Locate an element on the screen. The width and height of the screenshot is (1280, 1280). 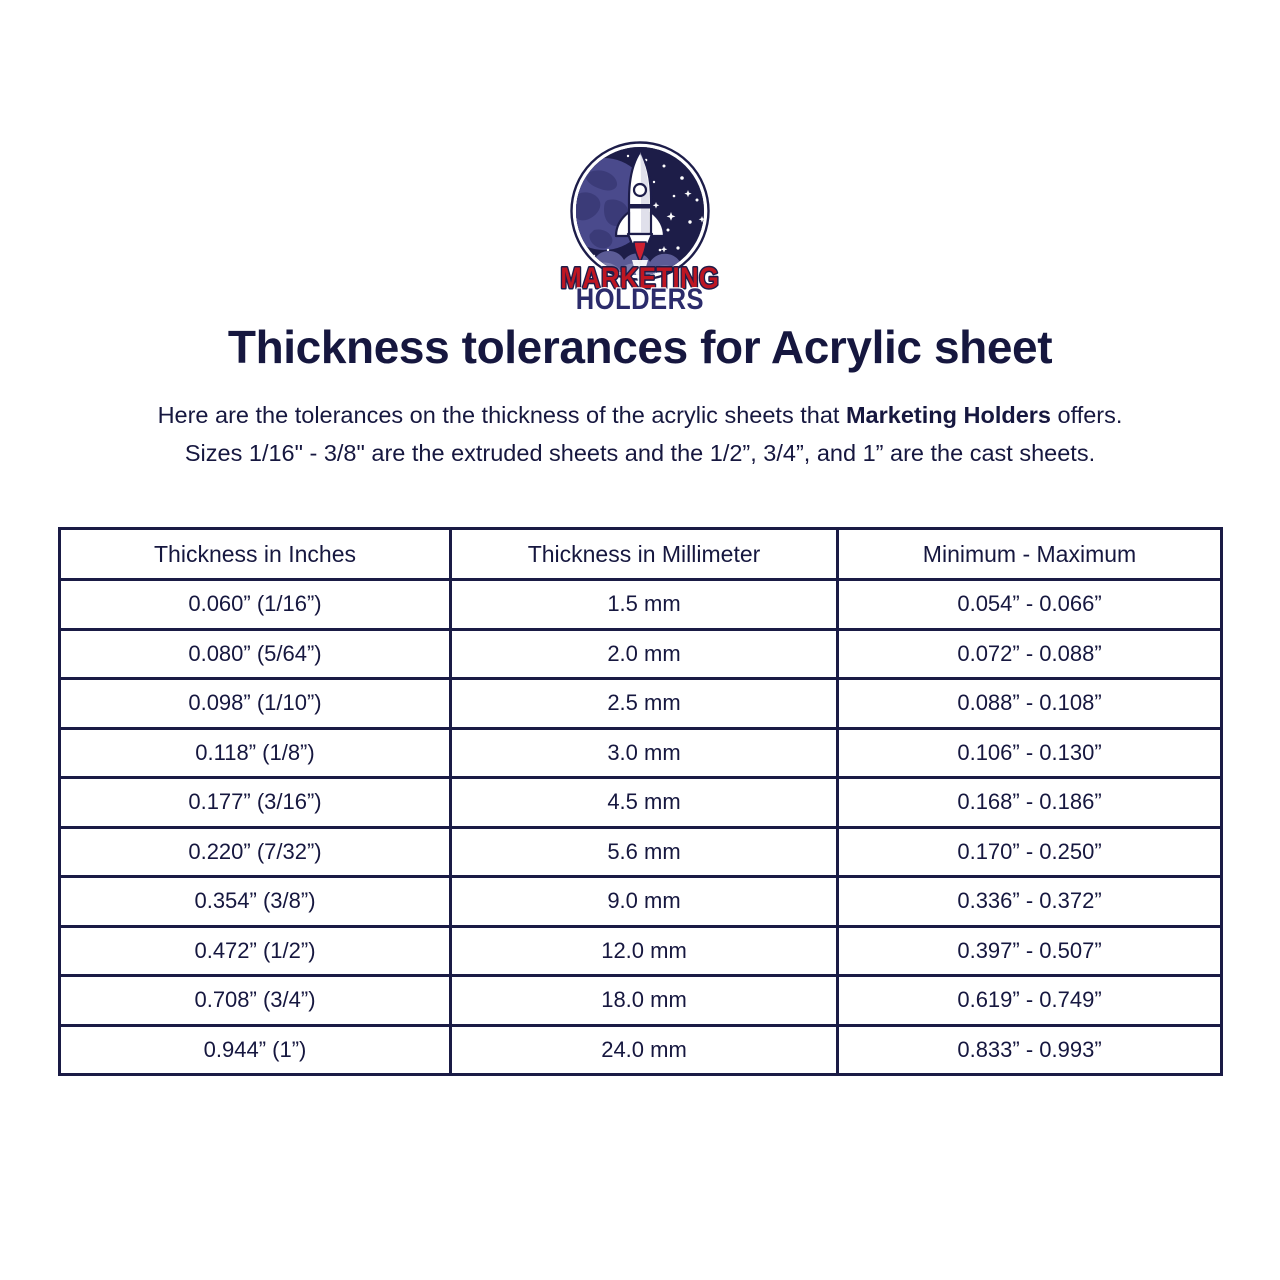
table-row: 0.080” (5/64”) 2.0 mm 0.072” - 0.088” is located at coordinates (640, 653).